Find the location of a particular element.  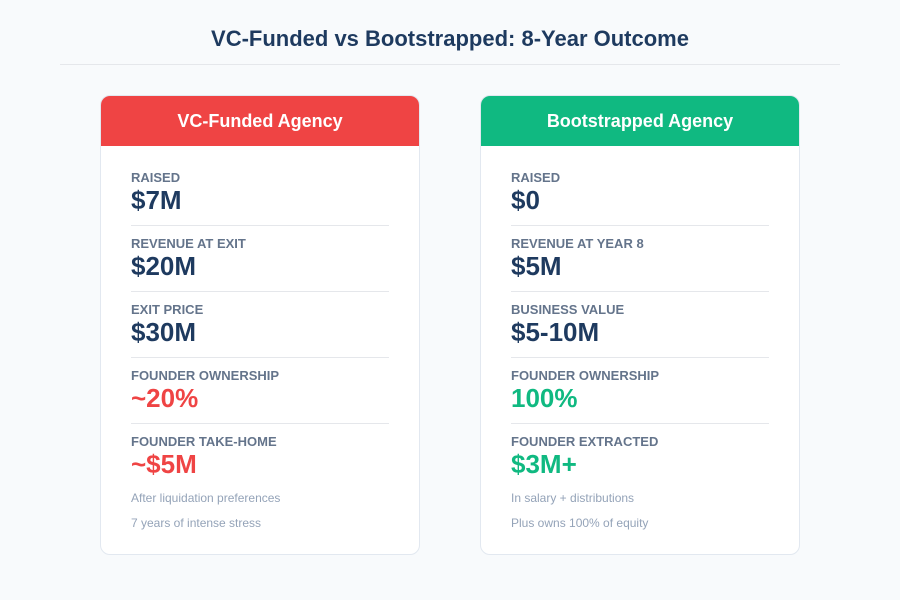

metric-row: FOUNDER OWNERSHIP 100% is located at coordinates (640, 391).